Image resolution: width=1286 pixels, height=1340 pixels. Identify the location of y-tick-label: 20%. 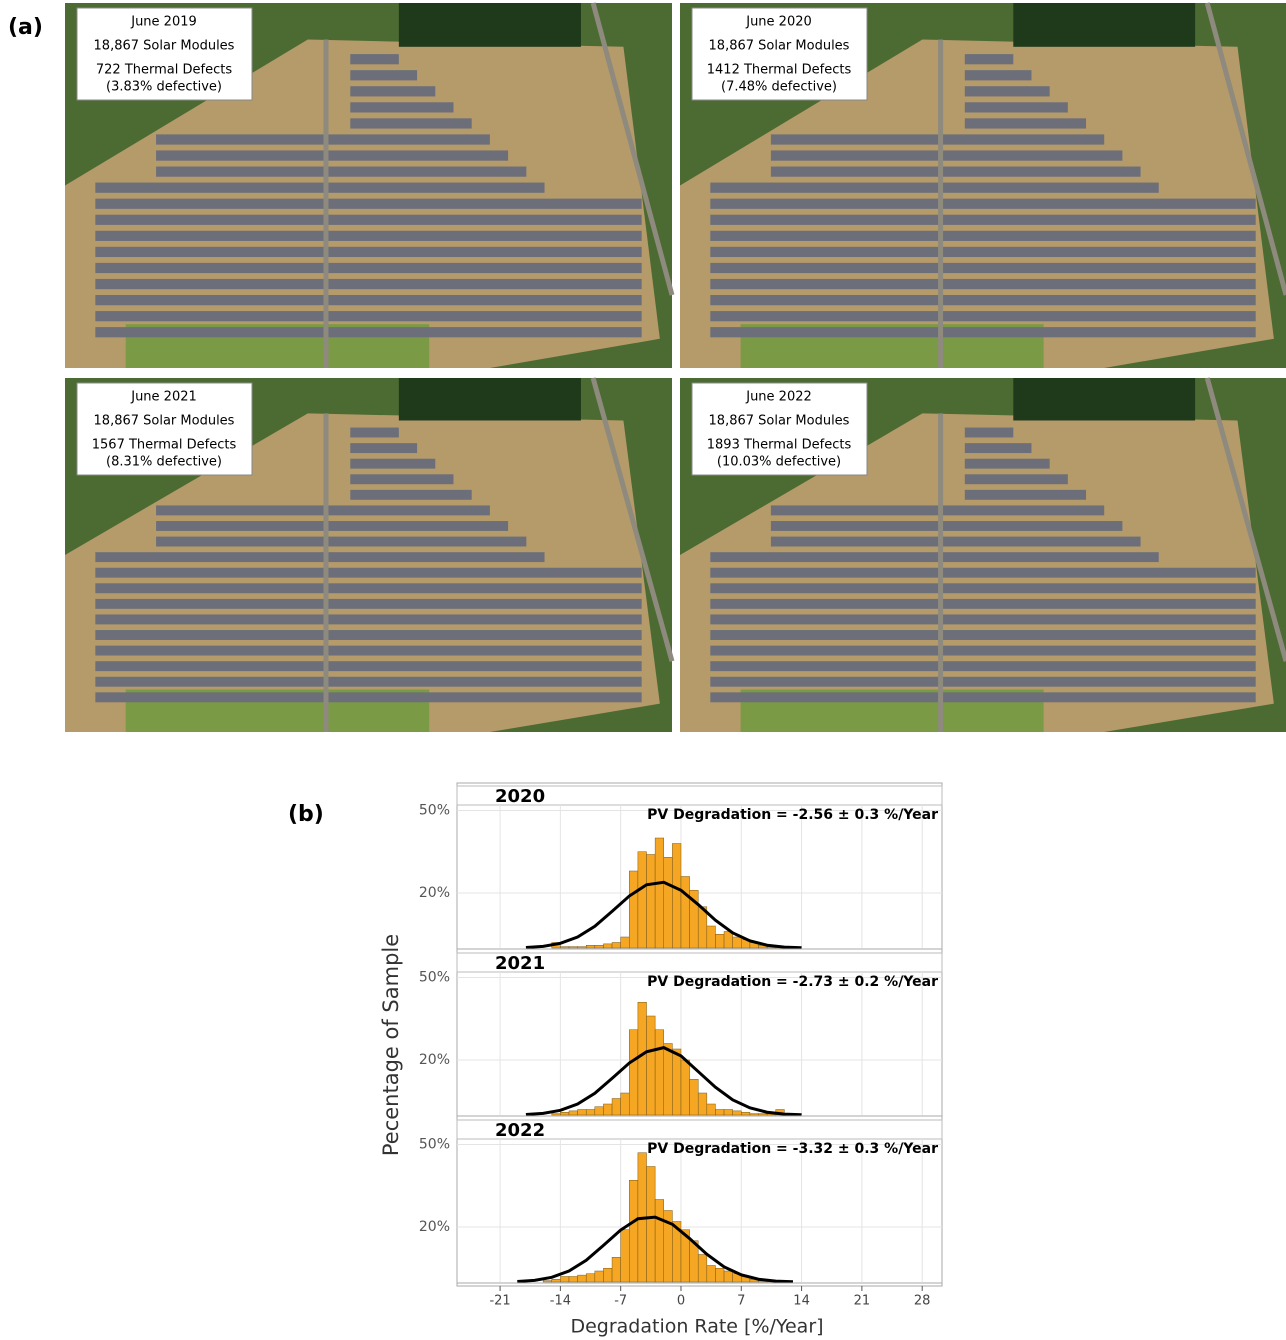
(434, 1227).